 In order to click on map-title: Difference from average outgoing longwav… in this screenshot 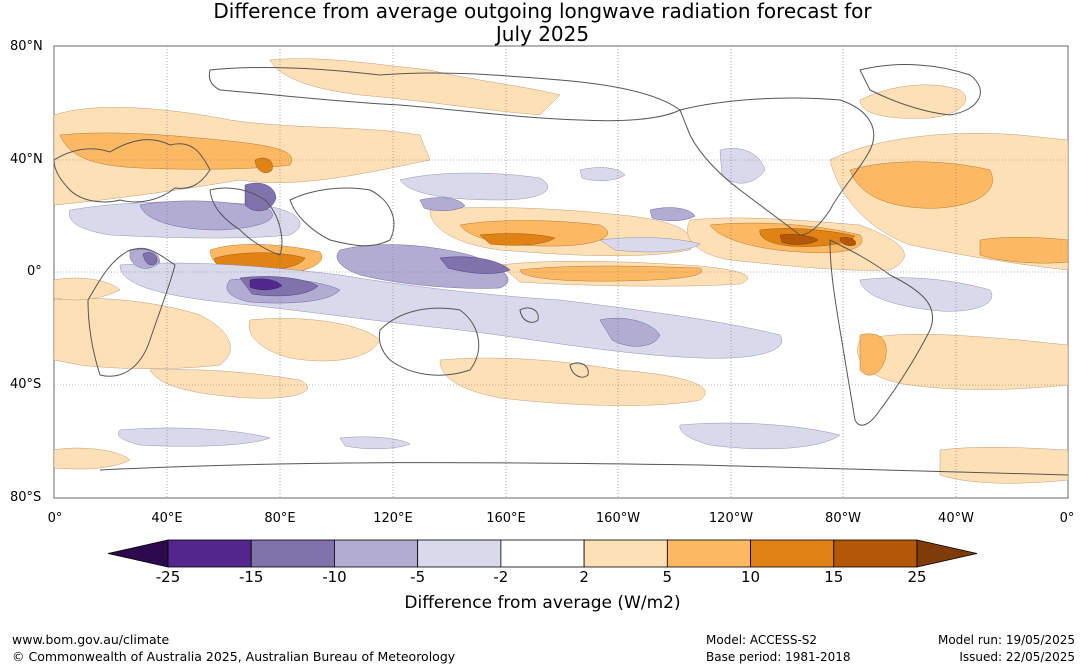, I will do `click(542, 23)`.